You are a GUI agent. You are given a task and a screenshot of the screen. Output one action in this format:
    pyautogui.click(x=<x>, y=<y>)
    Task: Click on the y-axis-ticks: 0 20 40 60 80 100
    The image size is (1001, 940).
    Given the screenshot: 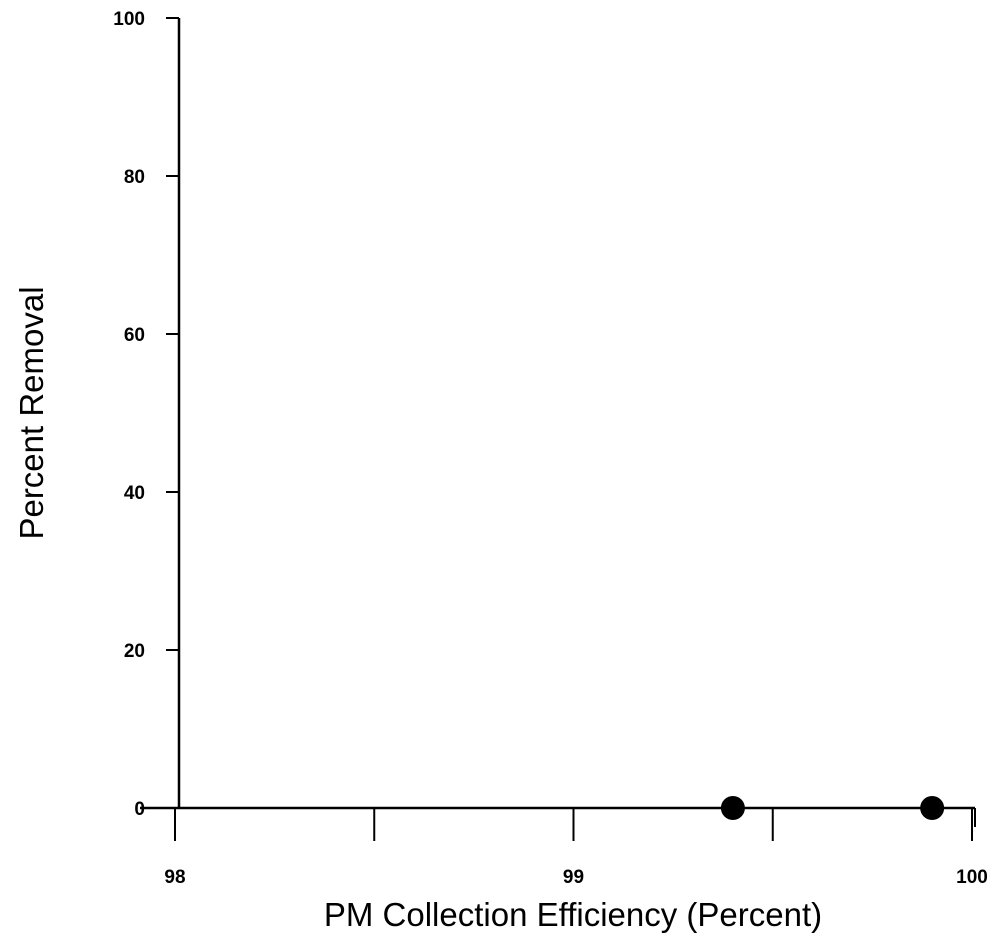 What is the action you would take?
    pyautogui.click(x=146, y=414)
    